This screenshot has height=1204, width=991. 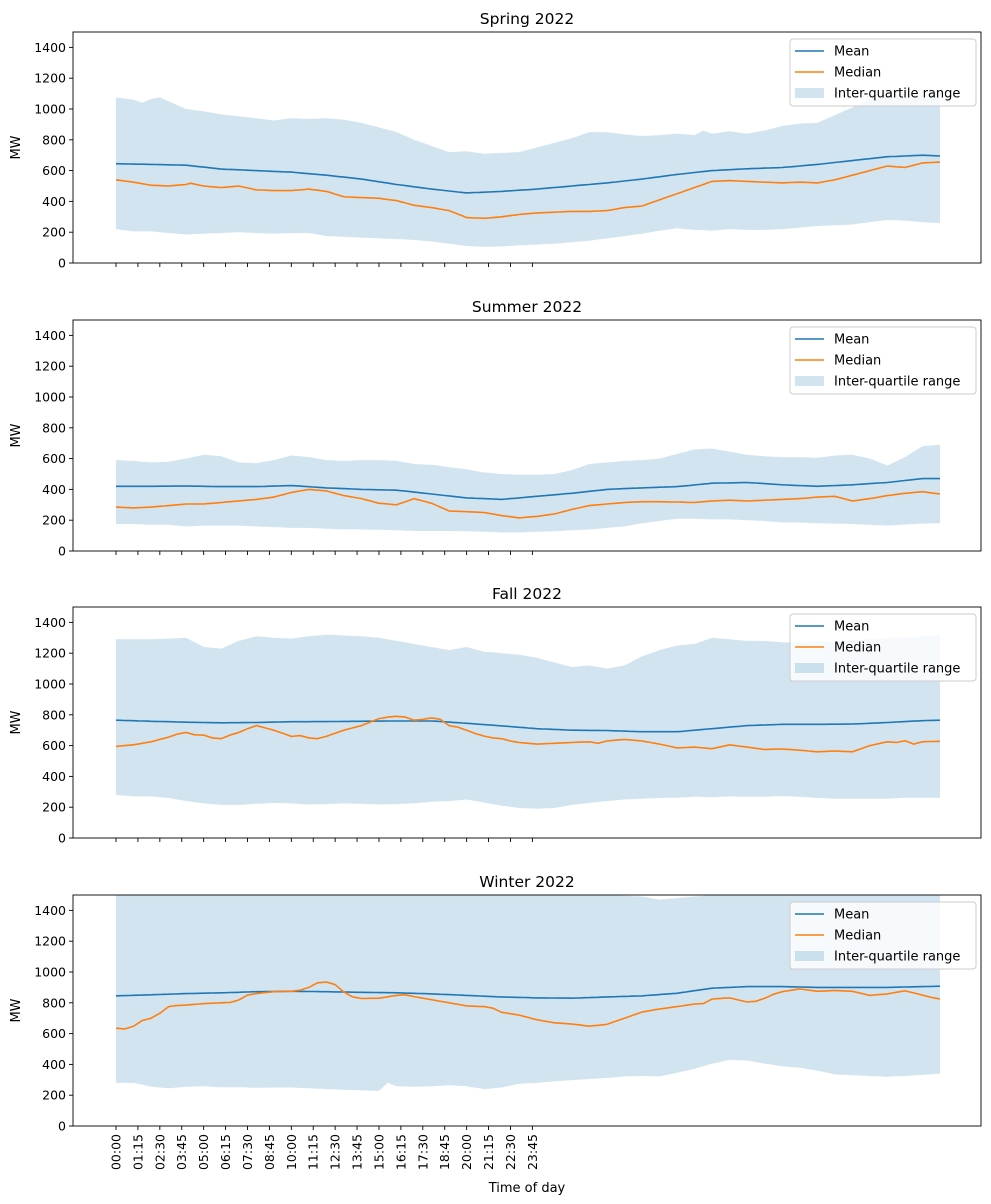 What do you see at coordinates (291, 1152) in the screenshot?
I see `x-tick-label: 10:00` at bounding box center [291, 1152].